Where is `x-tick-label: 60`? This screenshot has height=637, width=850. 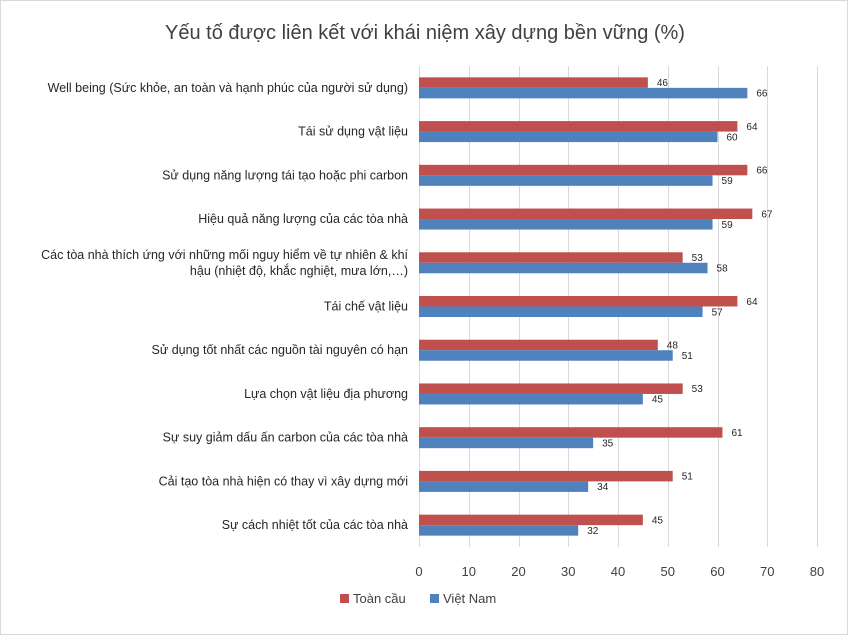
x-tick-label: 60 is located at coordinates (717, 571).